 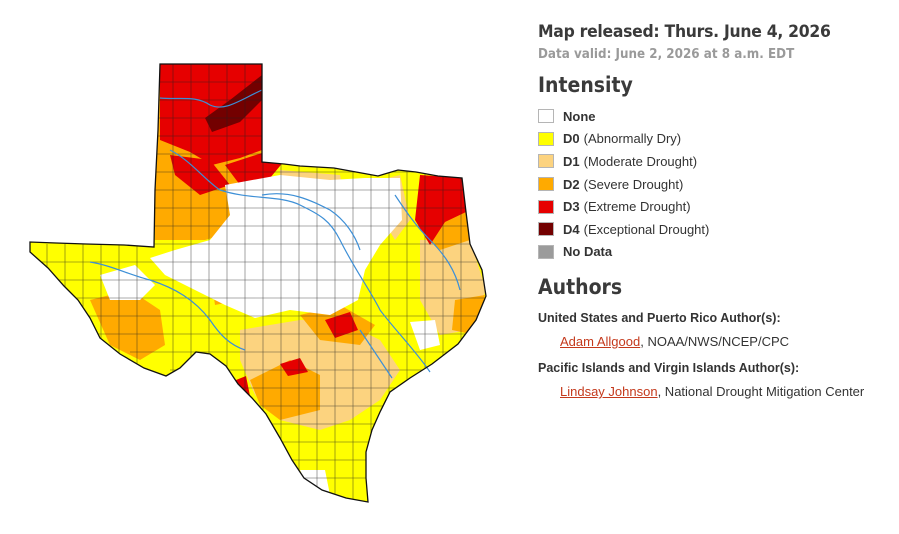 What do you see at coordinates (546, 161) in the screenshot?
I see `legend-swatch-d1` at bounding box center [546, 161].